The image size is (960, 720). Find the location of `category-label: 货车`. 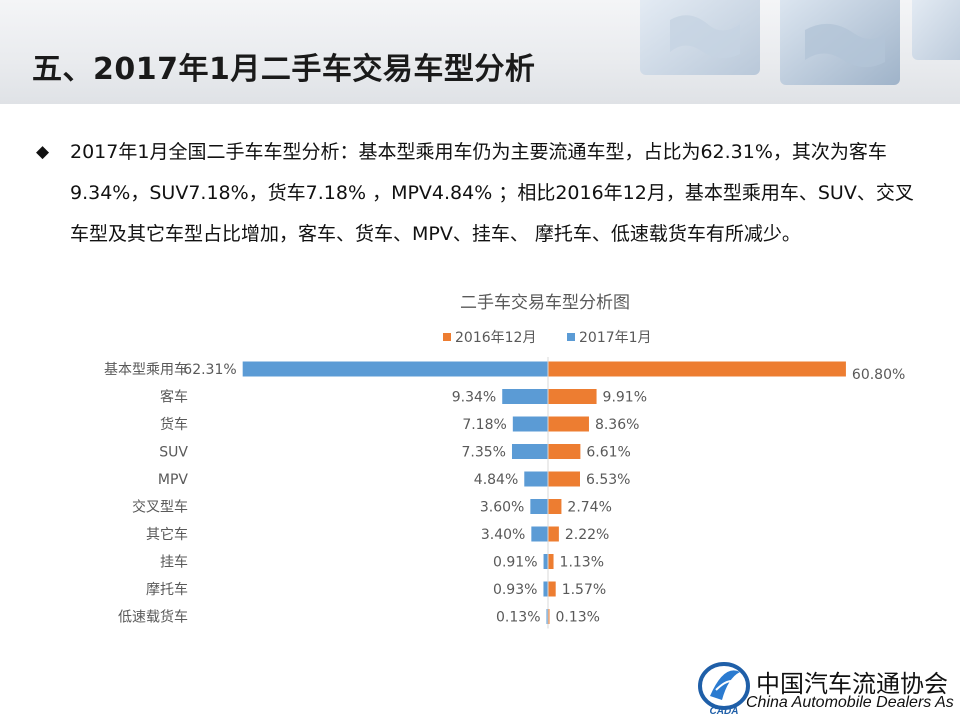

category-label: 货车 is located at coordinates (174, 424).